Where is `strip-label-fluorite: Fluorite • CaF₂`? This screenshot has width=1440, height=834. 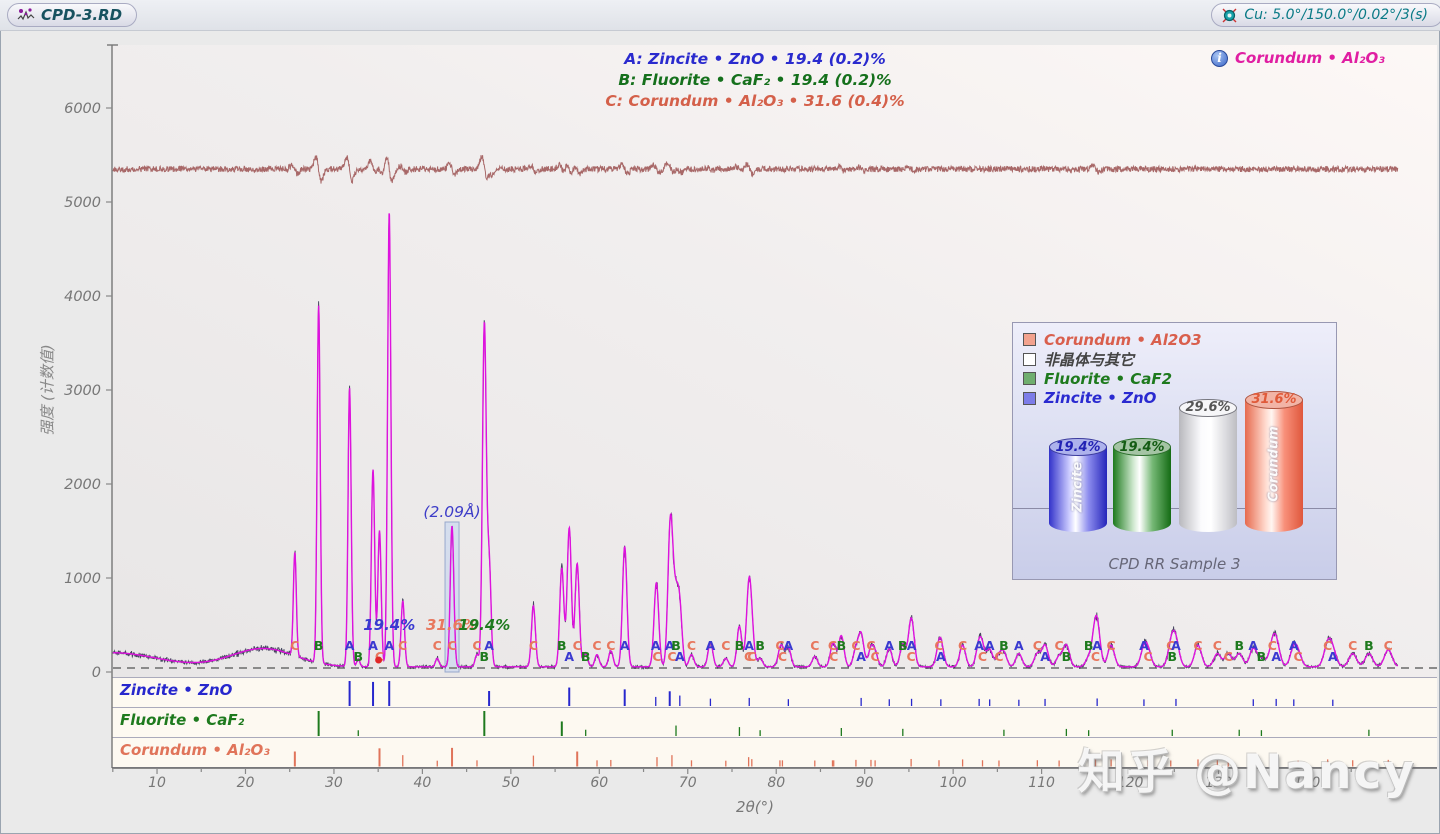
strip-label-fluorite: Fluorite • CaF₂ is located at coordinates (182, 720).